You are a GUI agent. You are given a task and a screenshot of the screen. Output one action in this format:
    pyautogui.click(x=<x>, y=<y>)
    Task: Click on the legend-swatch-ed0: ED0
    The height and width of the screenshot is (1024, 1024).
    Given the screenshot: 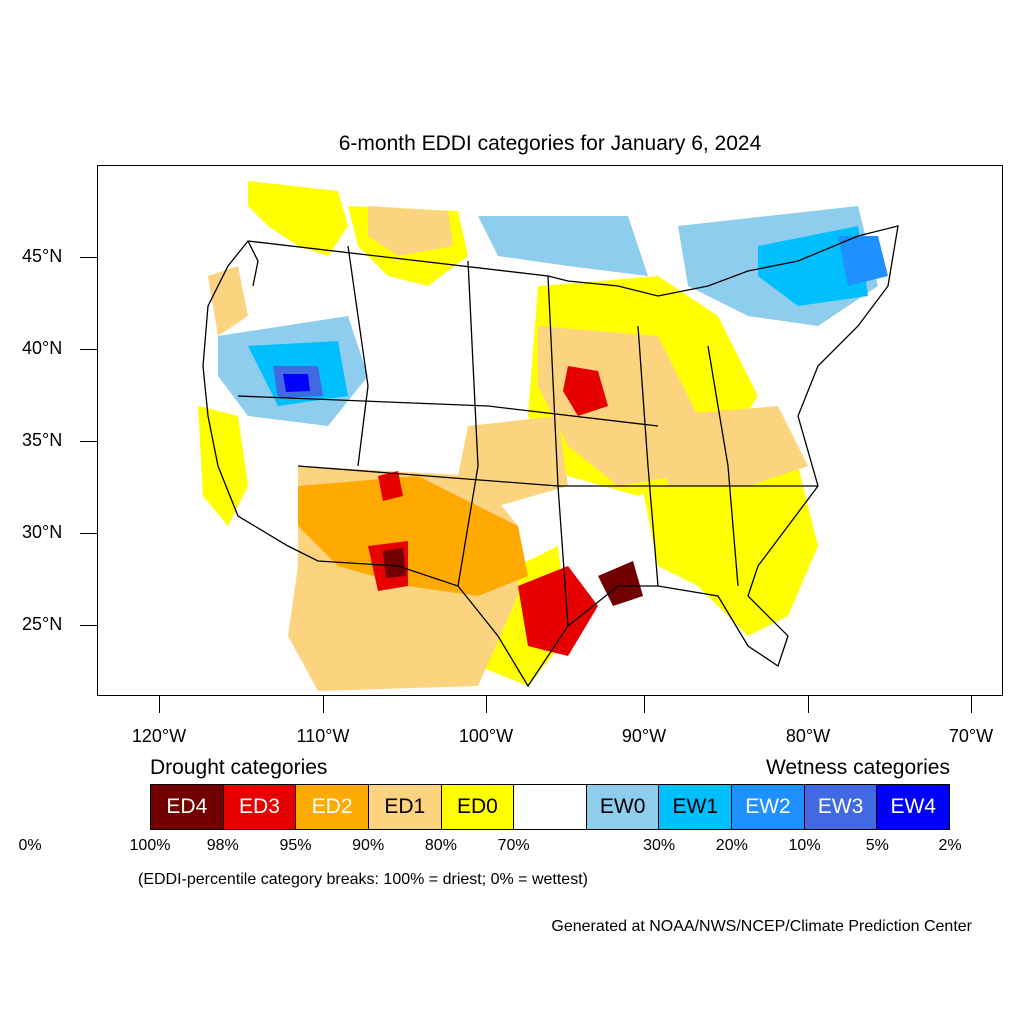 What is the action you would take?
    pyautogui.click(x=478, y=807)
    